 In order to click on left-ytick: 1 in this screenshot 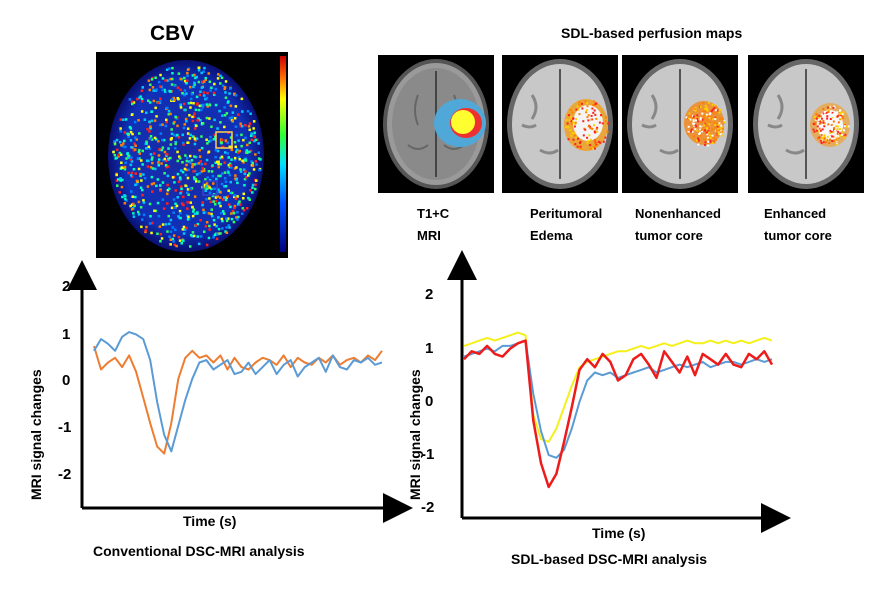, I will do `click(66, 334)`.